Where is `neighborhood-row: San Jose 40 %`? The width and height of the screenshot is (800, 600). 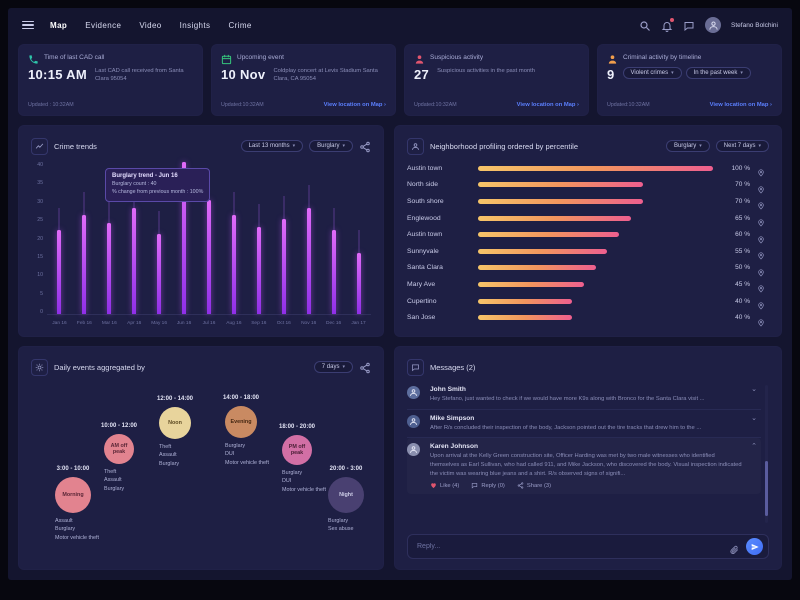 neighborhood-row: San Jose 40 % is located at coordinates (588, 320).